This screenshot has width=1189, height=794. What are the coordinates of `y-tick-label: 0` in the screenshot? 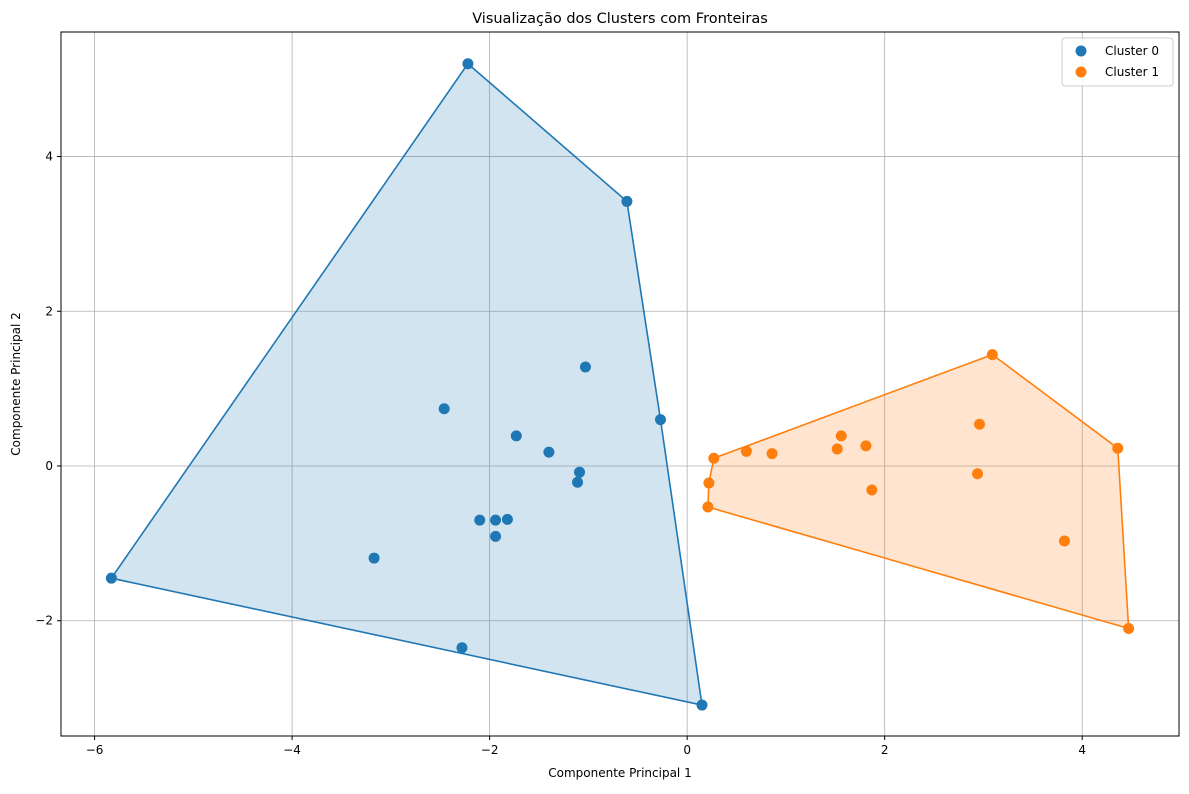 It's located at (49, 466).